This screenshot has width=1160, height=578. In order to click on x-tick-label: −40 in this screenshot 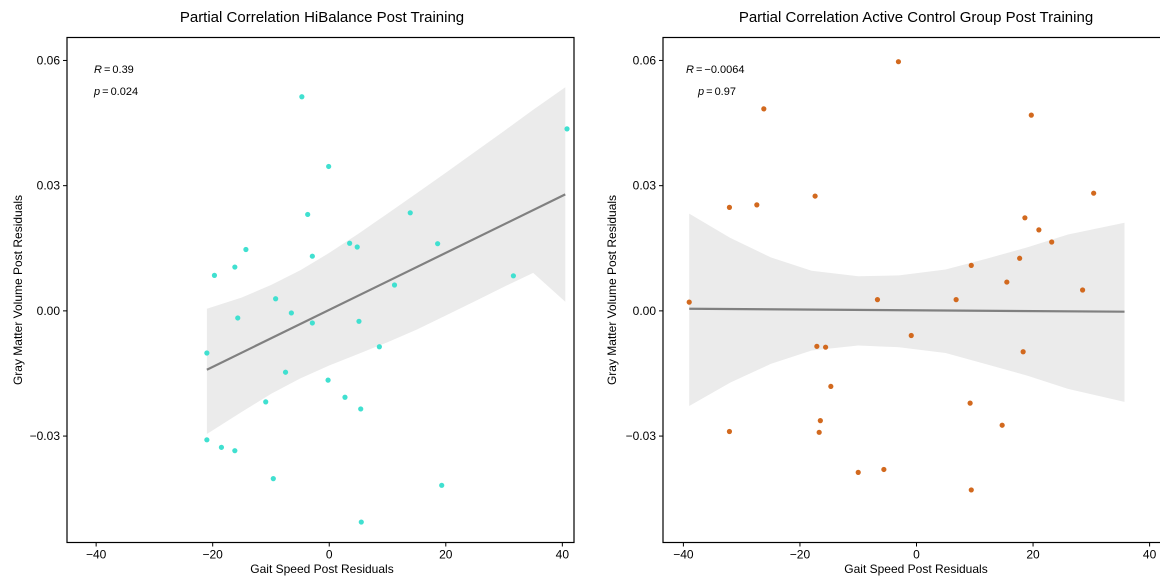, I will do `click(683, 555)`.